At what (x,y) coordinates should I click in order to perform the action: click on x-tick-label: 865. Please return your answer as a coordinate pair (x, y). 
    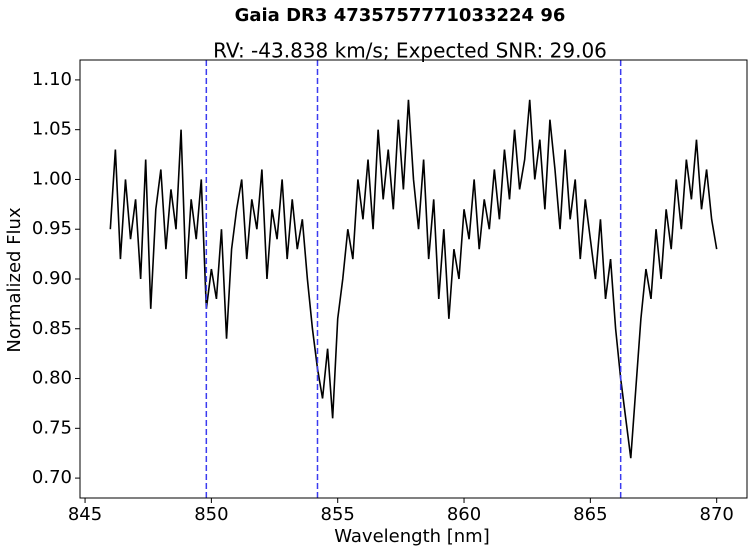
    Looking at the image, I should click on (590, 514).